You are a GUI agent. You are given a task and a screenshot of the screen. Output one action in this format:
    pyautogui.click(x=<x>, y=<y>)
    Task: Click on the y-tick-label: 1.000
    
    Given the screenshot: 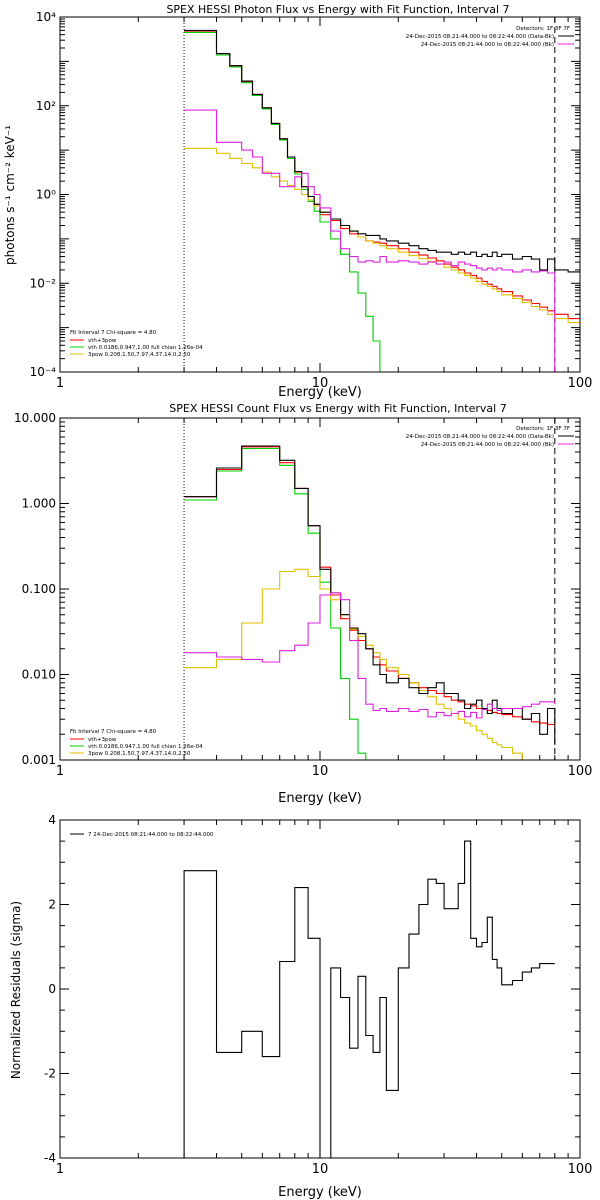 What is the action you would take?
    pyautogui.click(x=39, y=504)
    